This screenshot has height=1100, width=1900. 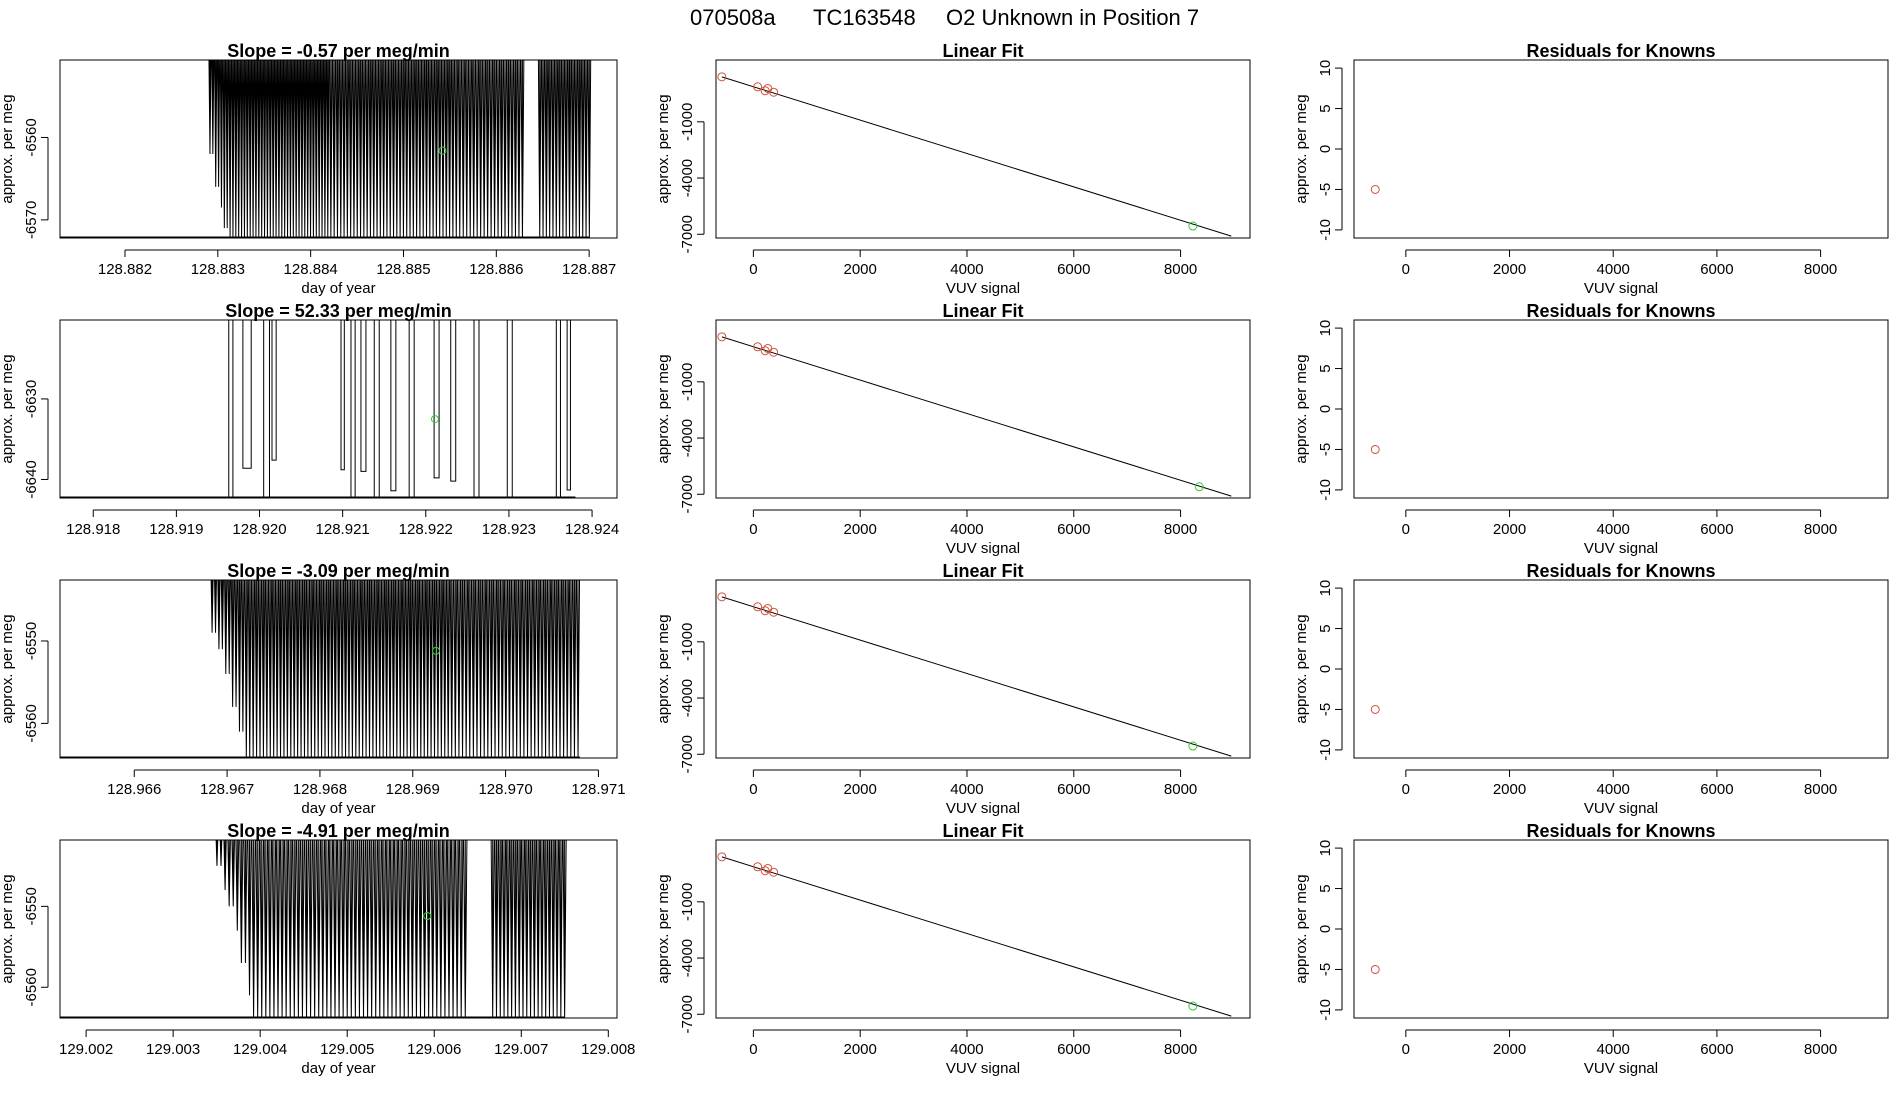 I want to click on x-tick-label: 129.006, so click(x=434, y=1049).